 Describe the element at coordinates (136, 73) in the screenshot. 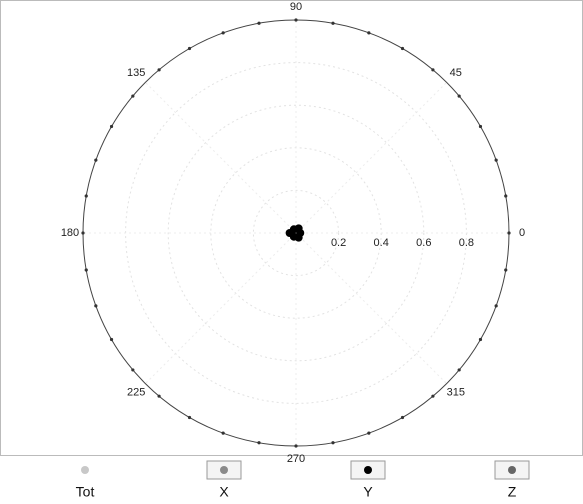

I see `theta-tick-label: 135` at that location.